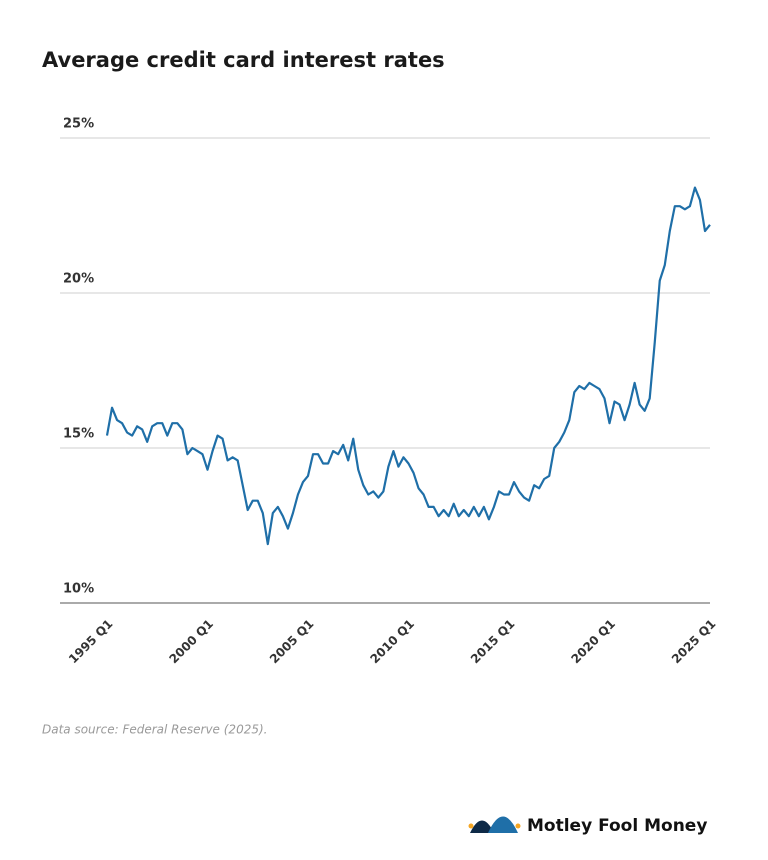  Describe the element at coordinates (494, 824) in the screenshot. I see `brand-logo` at that location.